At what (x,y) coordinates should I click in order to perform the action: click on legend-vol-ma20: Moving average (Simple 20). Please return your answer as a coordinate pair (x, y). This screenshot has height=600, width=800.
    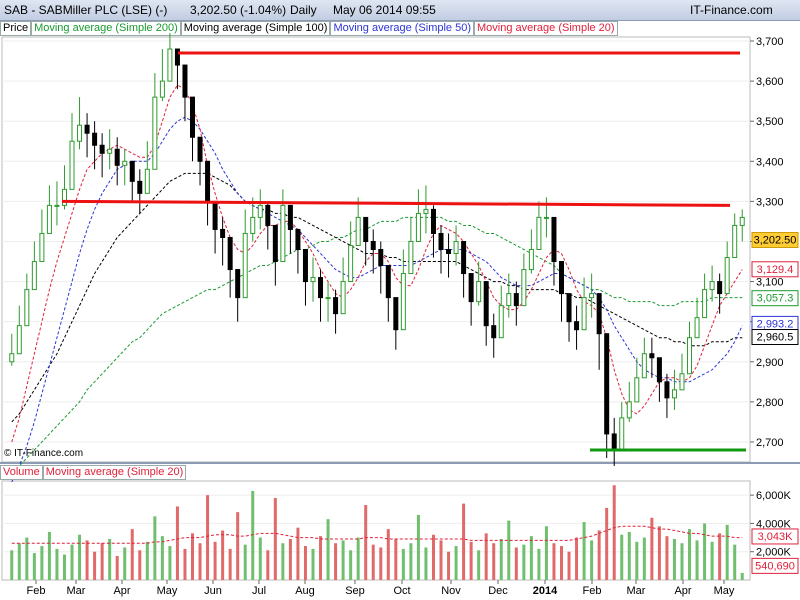
    Looking at the image, I should click on (114, 472).